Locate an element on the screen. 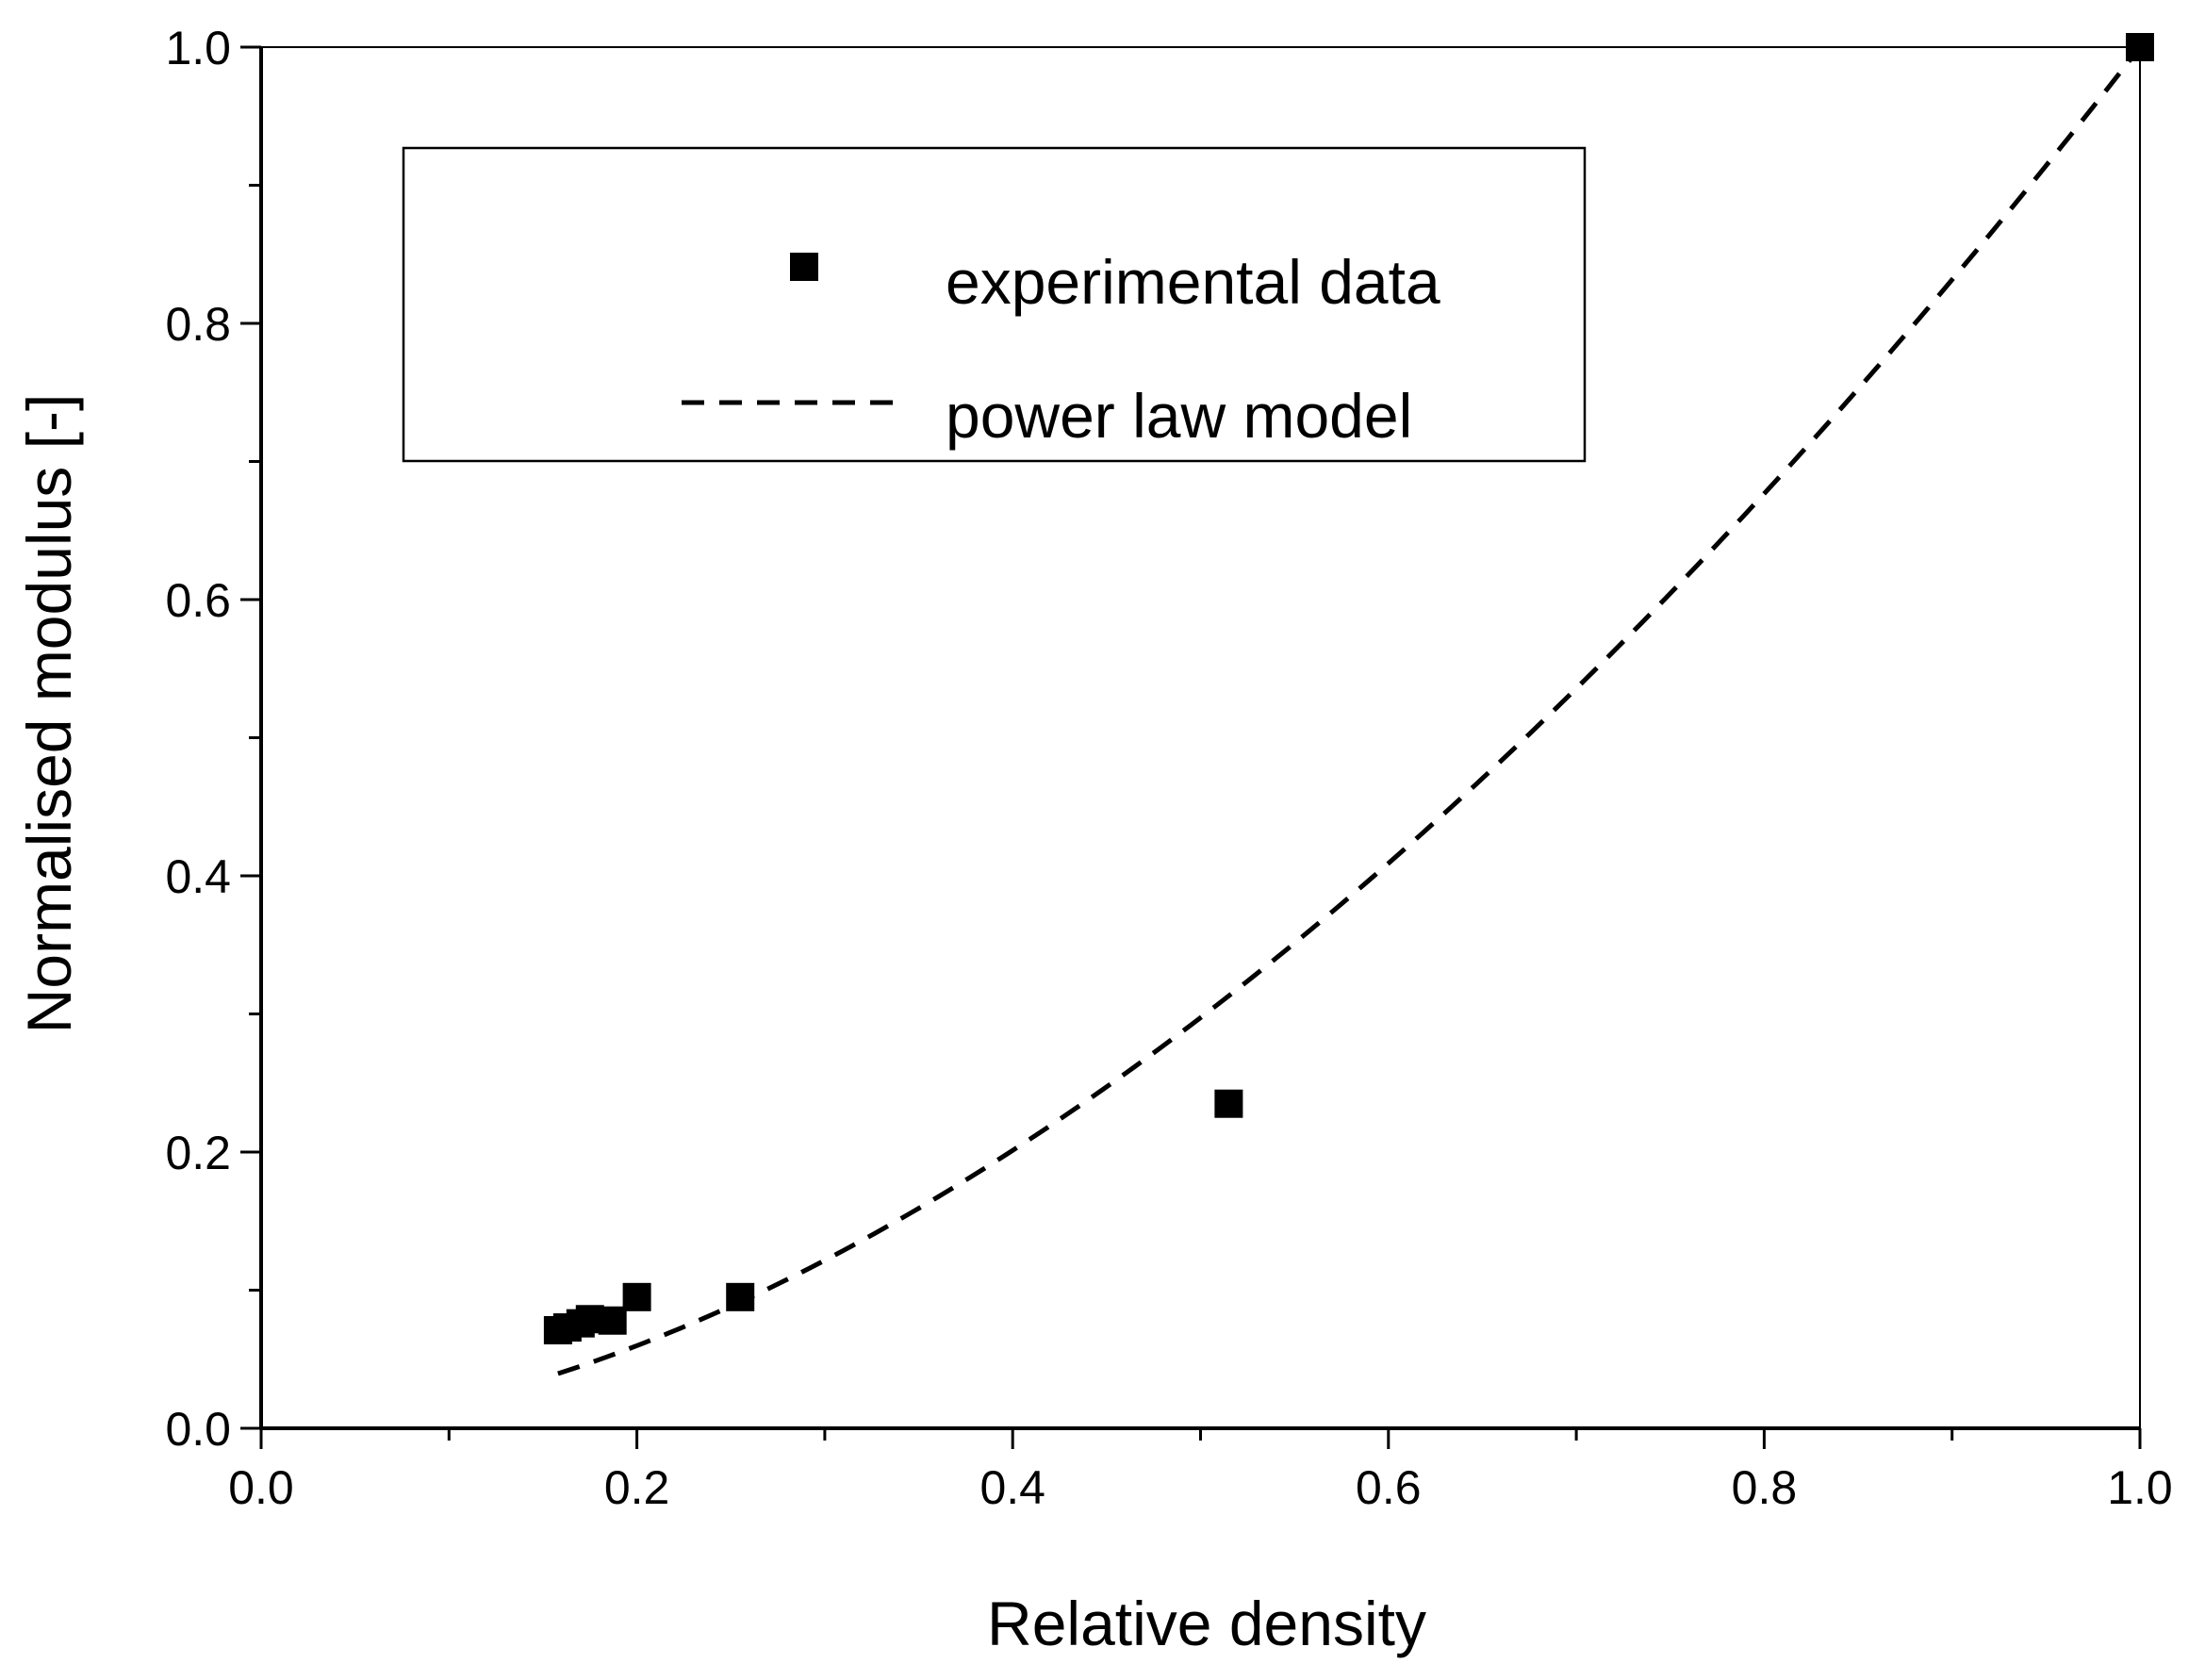  y-tick-label: 0.0 is located at coordinates (198, 1430).